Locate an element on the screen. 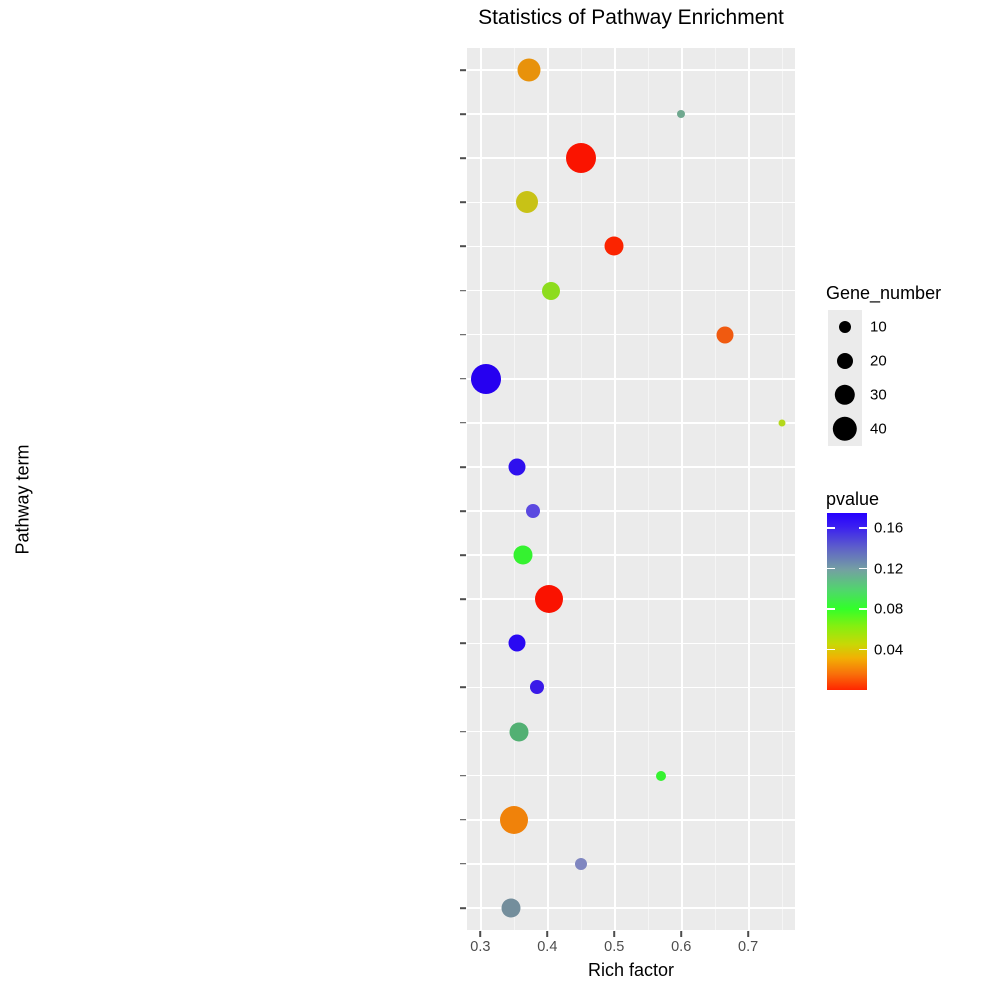 This screenshot has height=987, width=987. x-axis-label: 0.4 is located at coordinates (547, 947).